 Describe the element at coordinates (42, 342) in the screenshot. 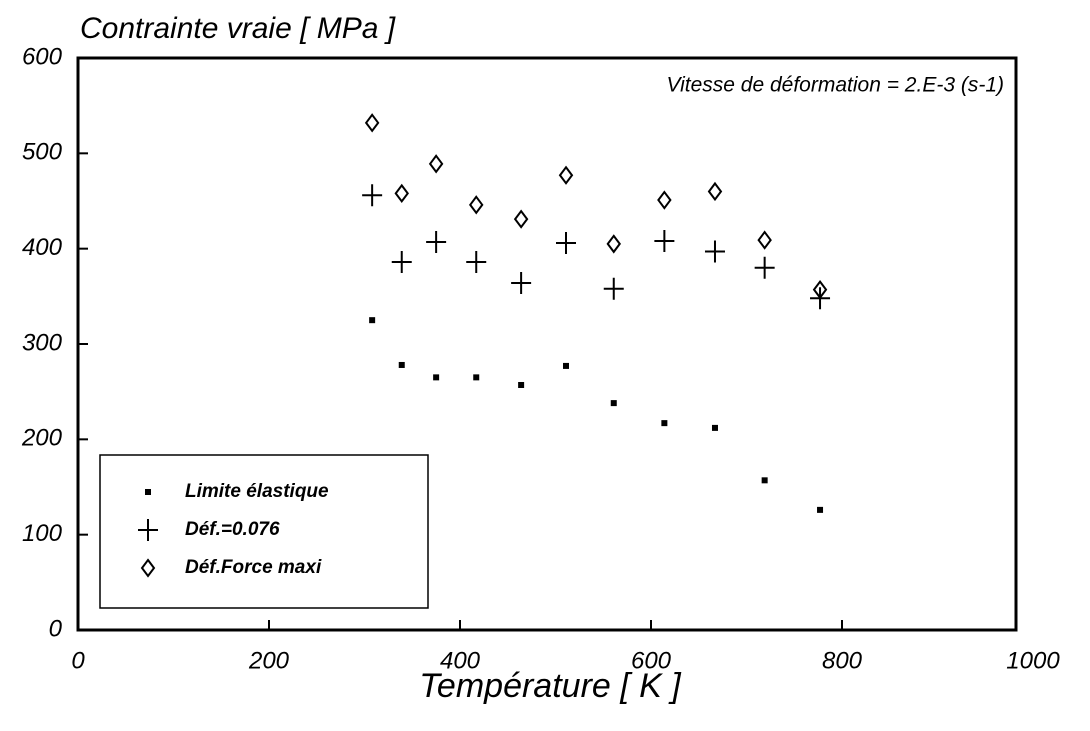

I see `y-tick-label: 300` at that location.